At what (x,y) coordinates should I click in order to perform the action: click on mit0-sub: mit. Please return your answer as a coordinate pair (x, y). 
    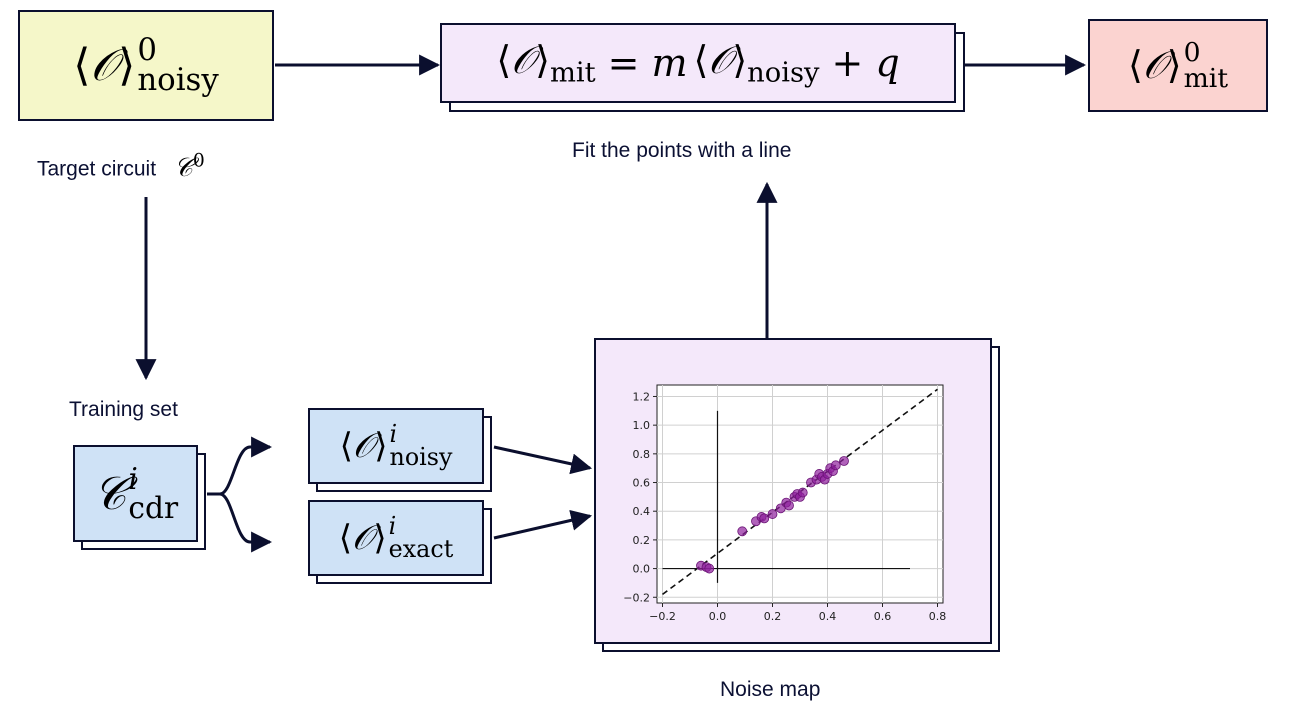
    Looking at the image, I should click on (1206, 78).